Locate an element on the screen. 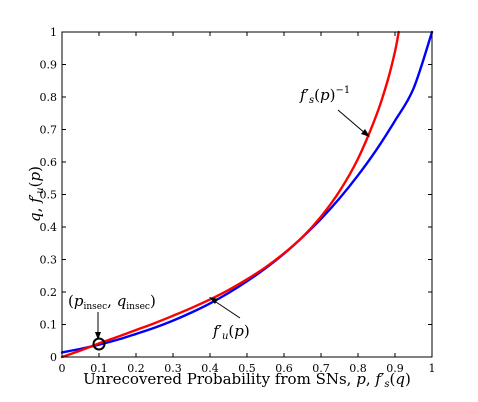 The height and width of the screenshot is (402, 478). y-tick-labels: 0 0.1 0.2 0.3 0.4 0.5 0.6 0.7 0.8 0.9 1 is located at coordinates (49, 195).